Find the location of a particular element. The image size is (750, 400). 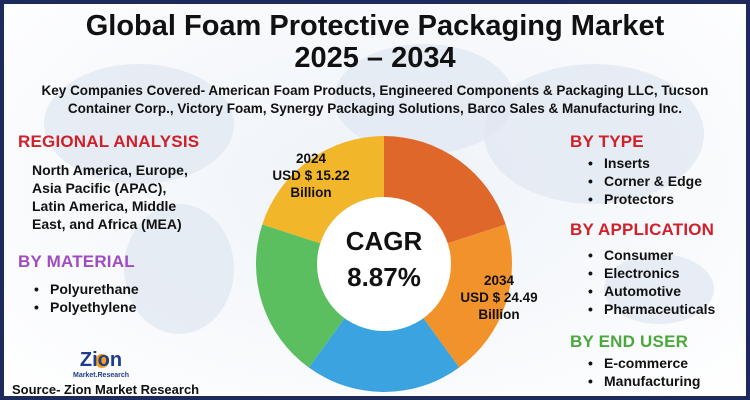

by-material-heading: BY MATERIAL is located at coordinates (76, 261).